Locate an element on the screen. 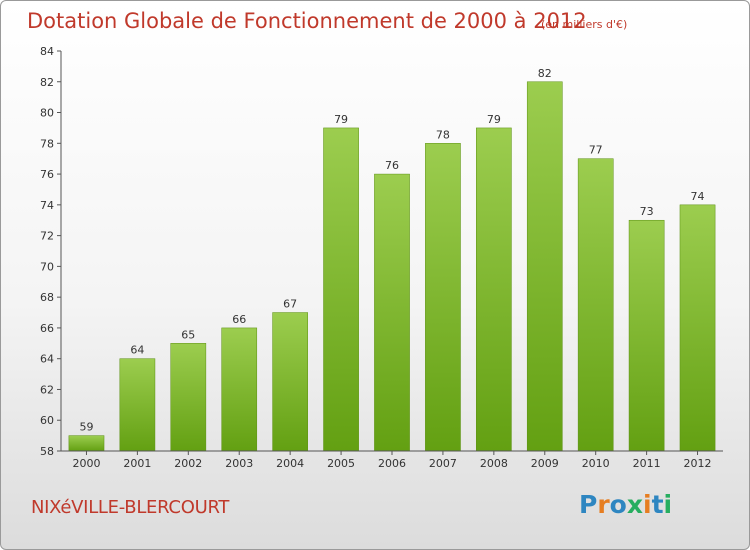  logo-letter: r is located at coordinates (603, 504).